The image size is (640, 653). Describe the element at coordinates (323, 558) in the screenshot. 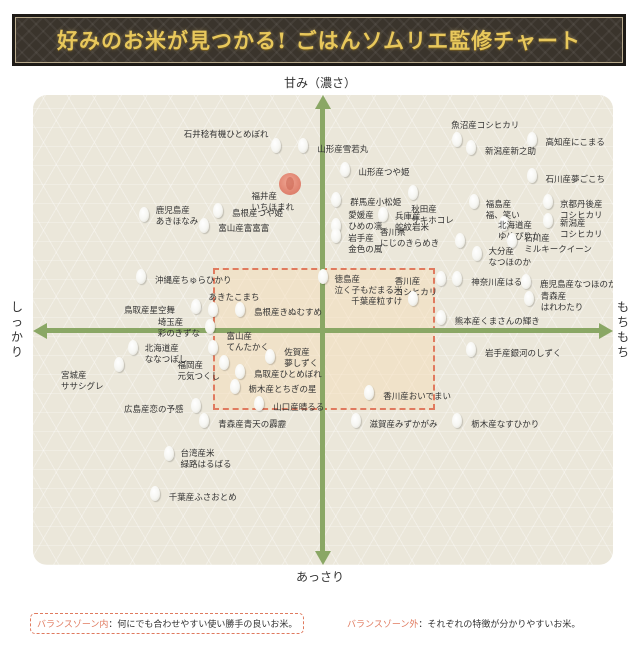

I see `arrow-down-icon` at that location.